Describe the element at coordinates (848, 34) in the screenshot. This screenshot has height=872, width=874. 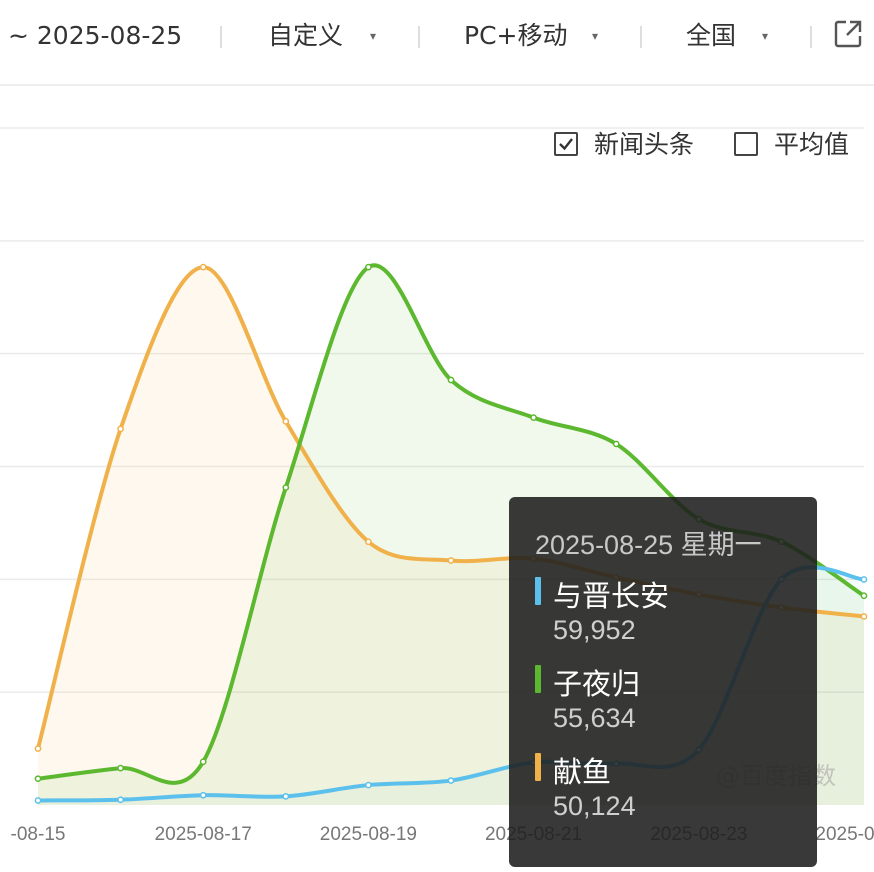
I see `external-link-icon` at that location.